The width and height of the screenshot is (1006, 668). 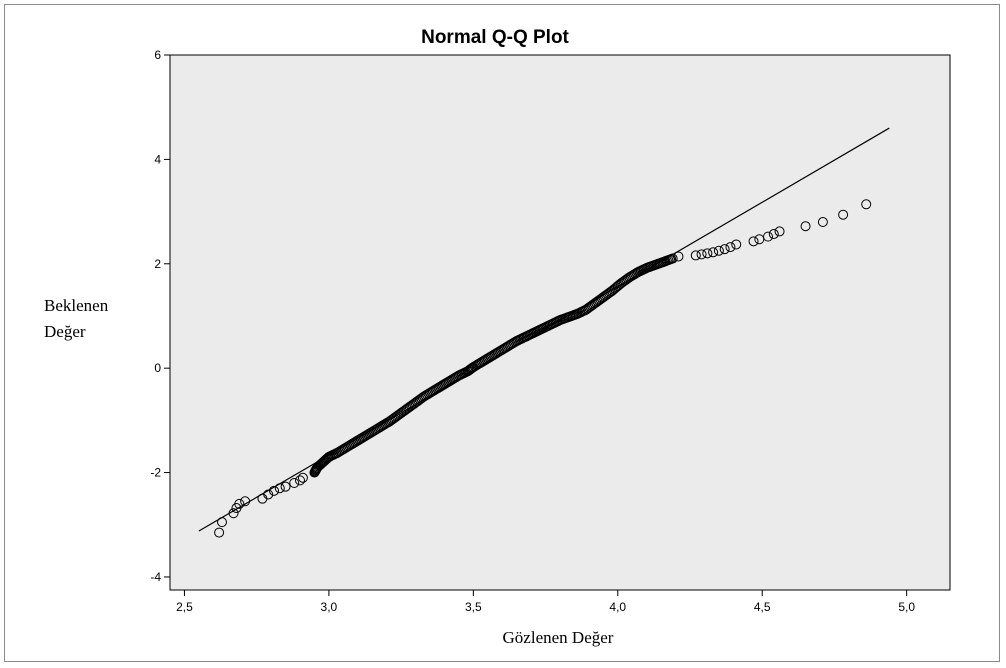 What do you see at coordinates (473, 607) in the screenshot?
I see `x-tick-label: 3,5` at bounding box center [473, 607].